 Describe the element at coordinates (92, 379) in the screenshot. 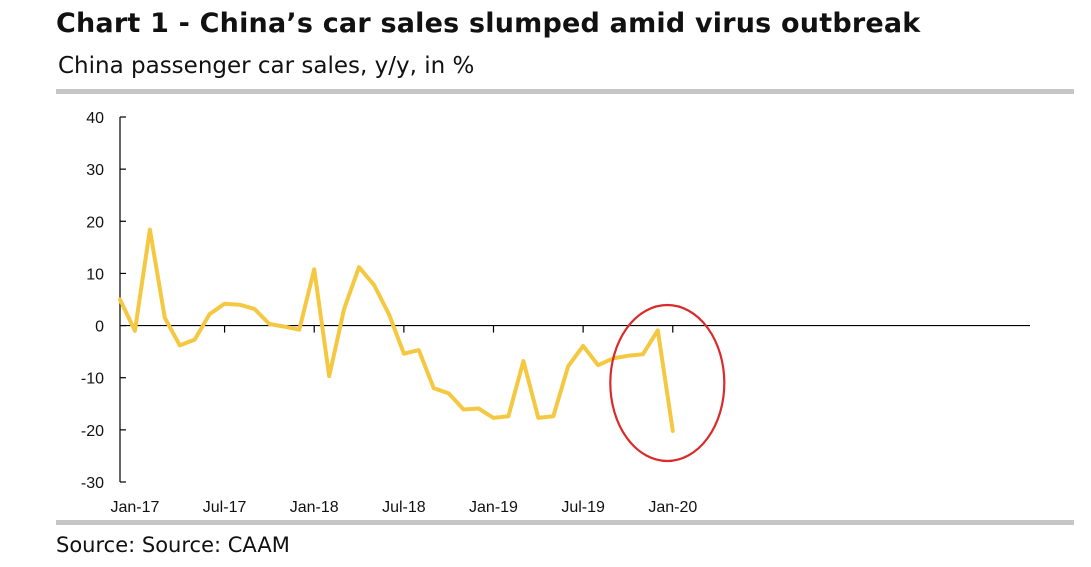

I see `y-tick-label: -10` at that location.